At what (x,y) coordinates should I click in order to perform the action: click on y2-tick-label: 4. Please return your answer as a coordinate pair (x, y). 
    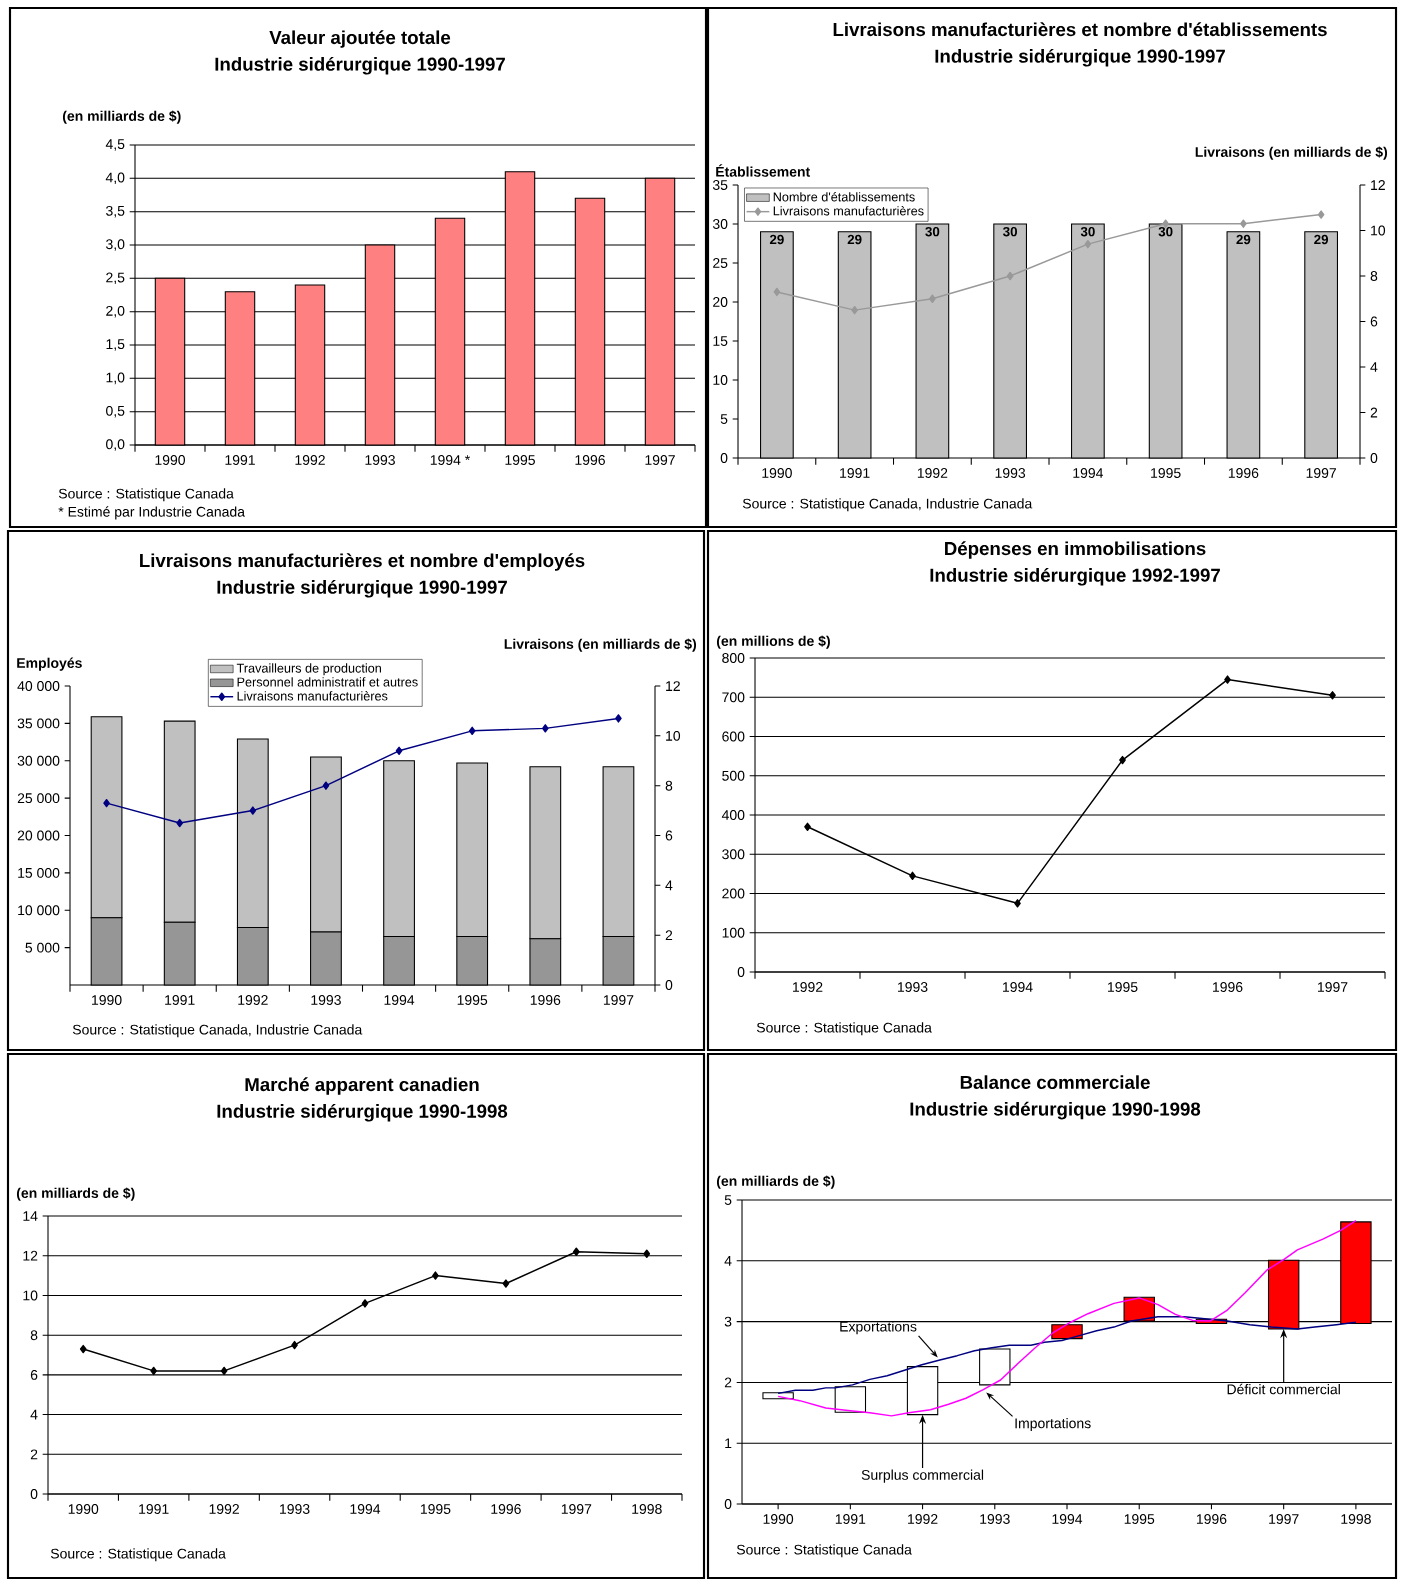
    Looking at the image, I should click on (669, 885).